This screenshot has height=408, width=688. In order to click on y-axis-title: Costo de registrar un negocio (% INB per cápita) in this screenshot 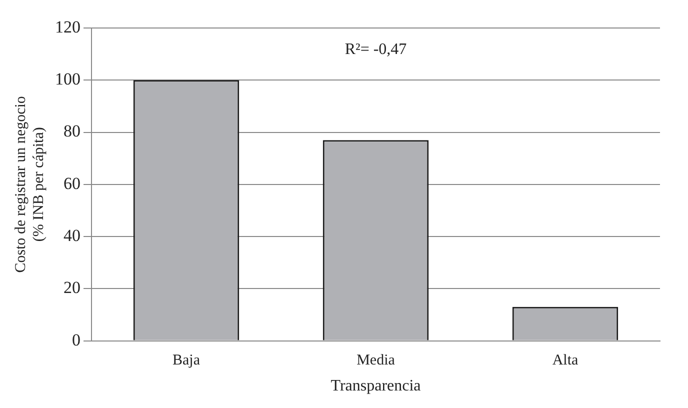, I will do `click(29, 184)`.